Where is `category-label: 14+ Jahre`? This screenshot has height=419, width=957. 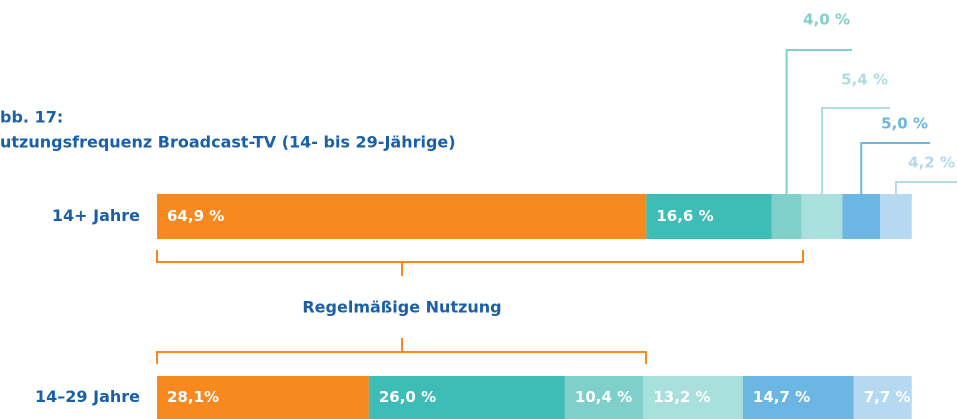
category-label: 14+ Jahre is located at coordinates (96, 215).